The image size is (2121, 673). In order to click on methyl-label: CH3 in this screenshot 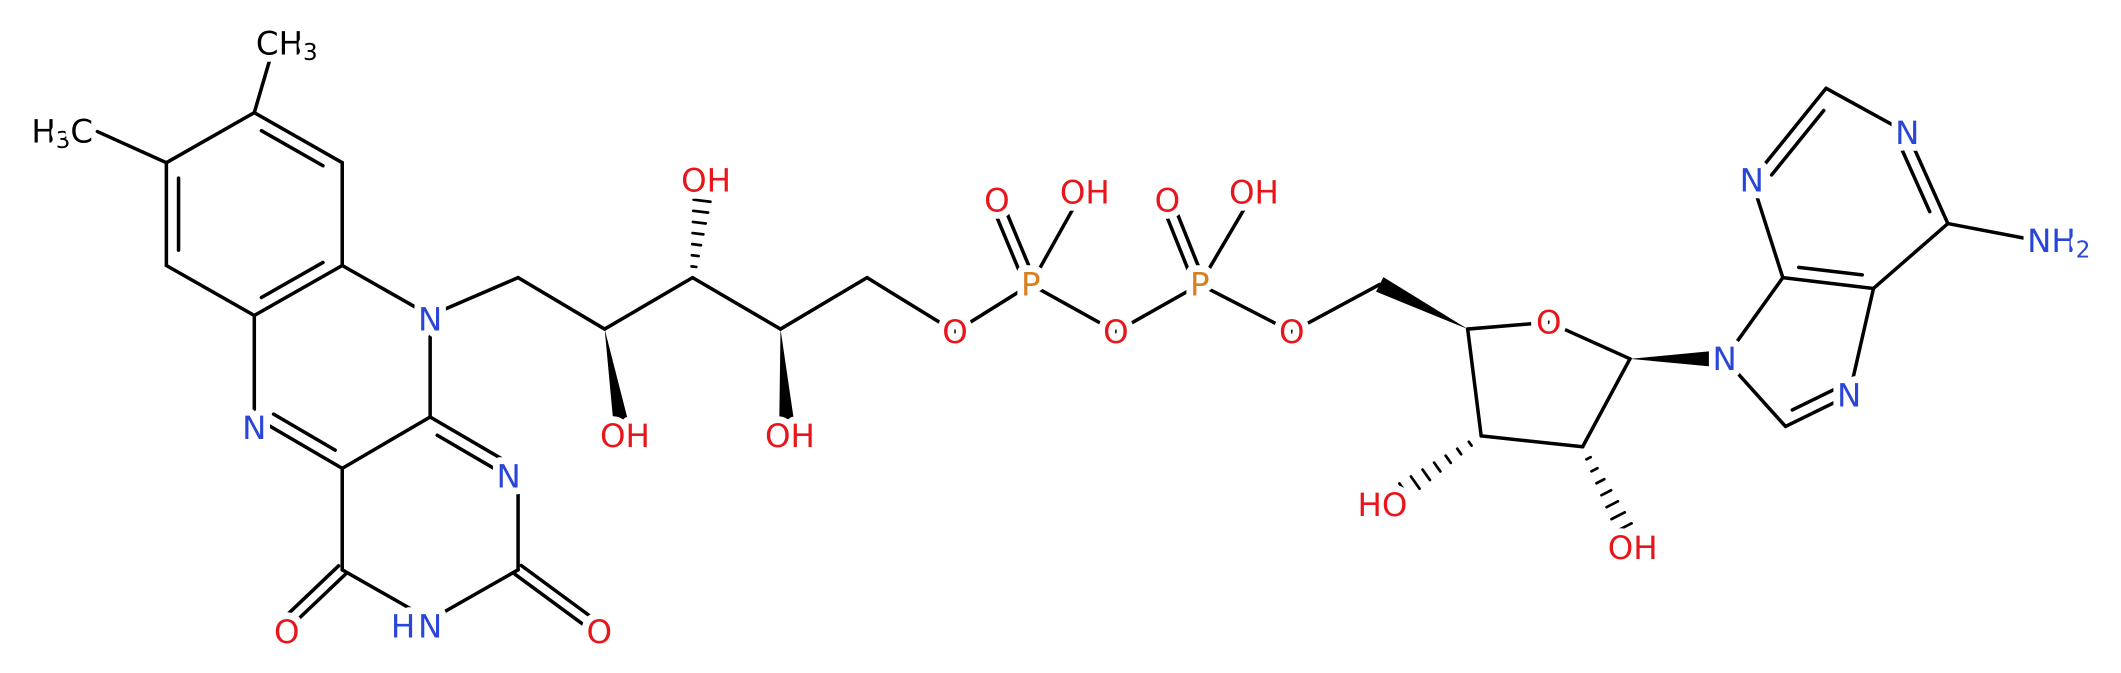, I will do `click(287, 45)`.